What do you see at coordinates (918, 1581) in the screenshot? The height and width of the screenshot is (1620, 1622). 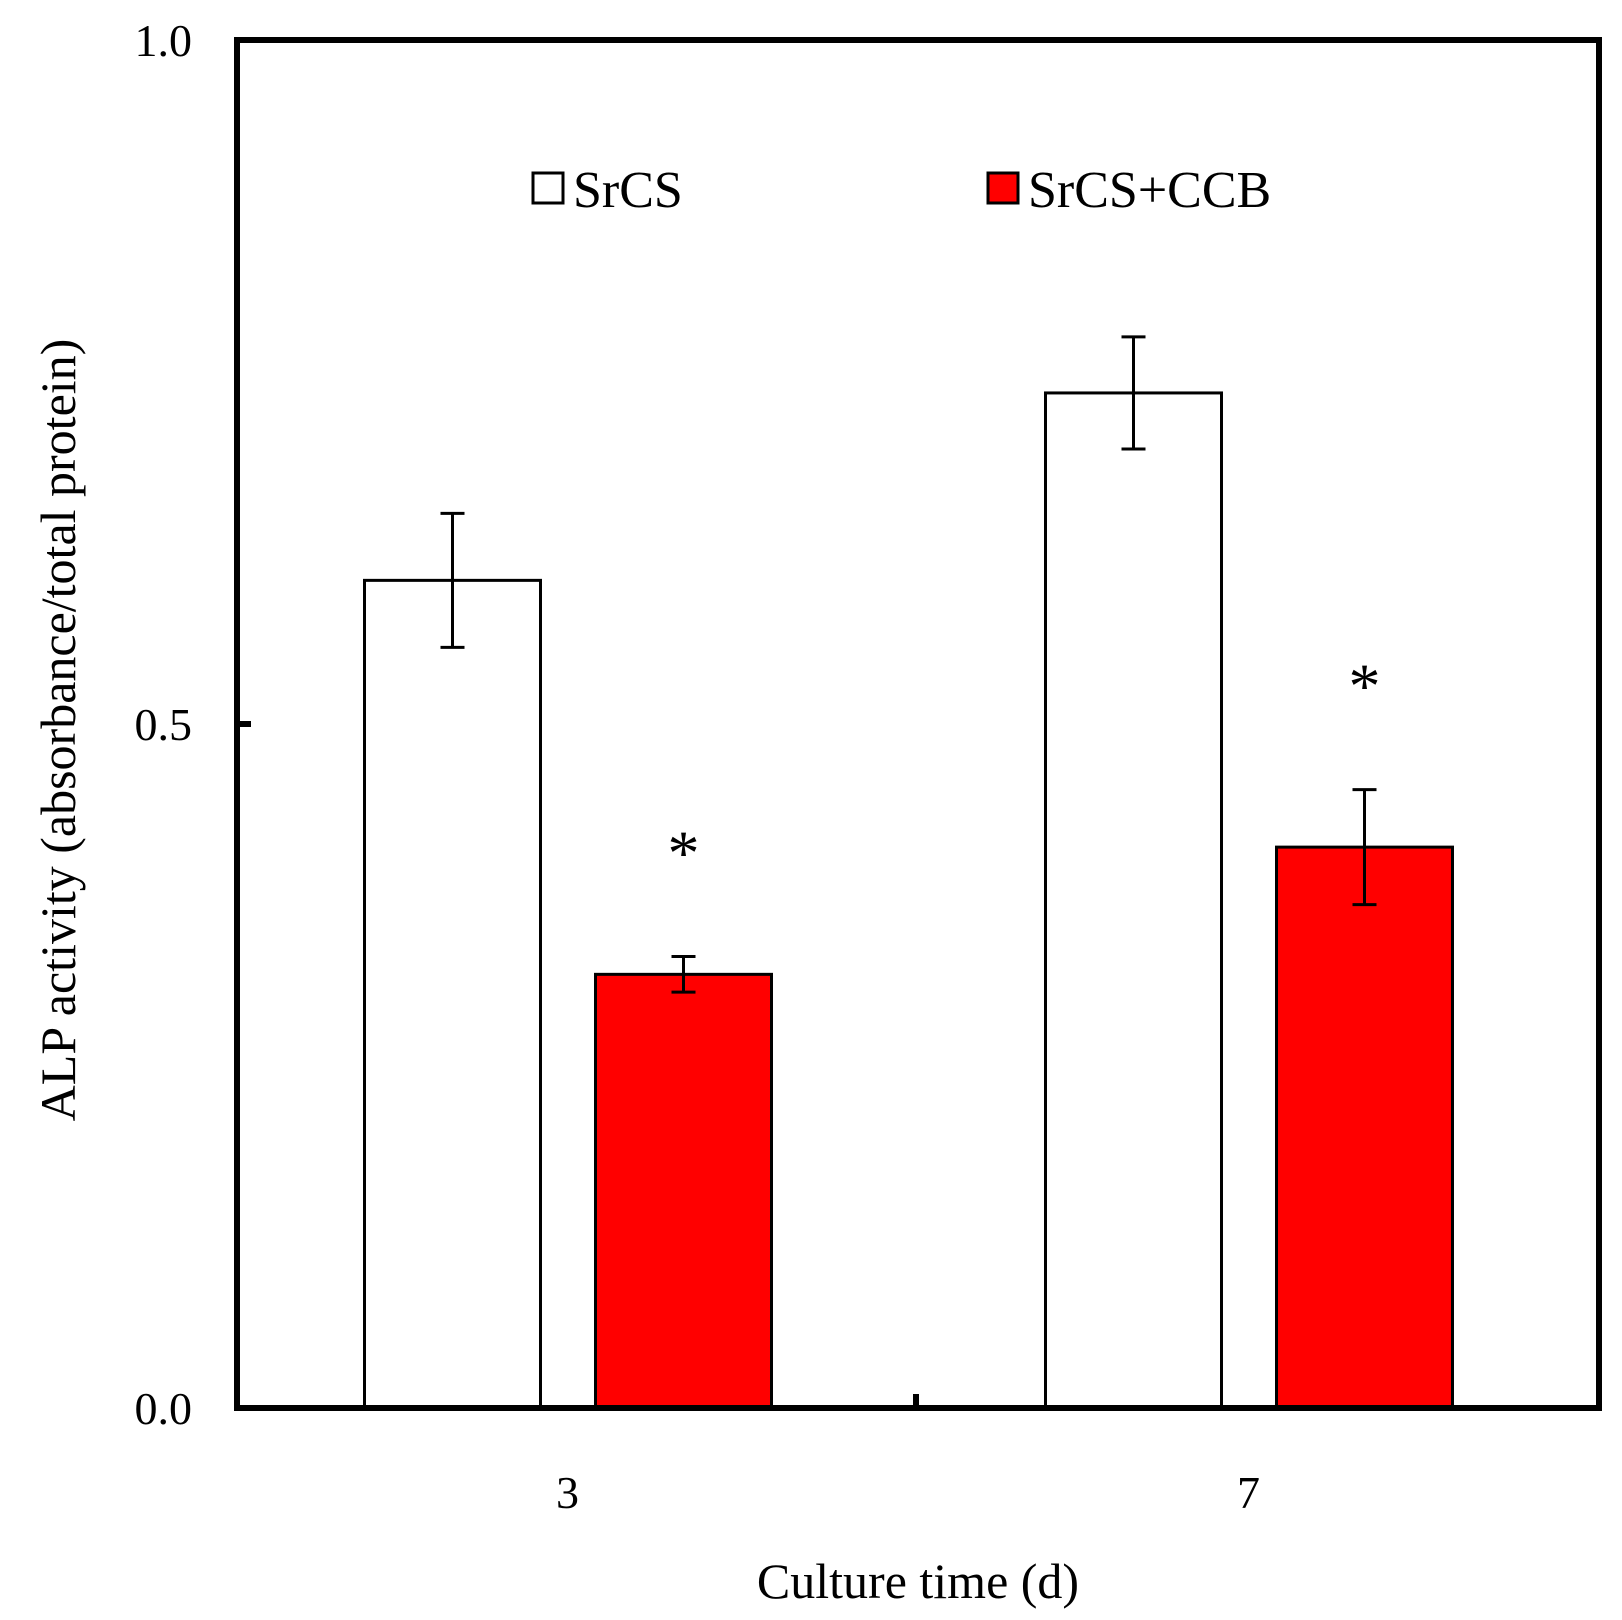 I see `x-axis-title: Culture time (d)` at bounding box center [918, 1581].